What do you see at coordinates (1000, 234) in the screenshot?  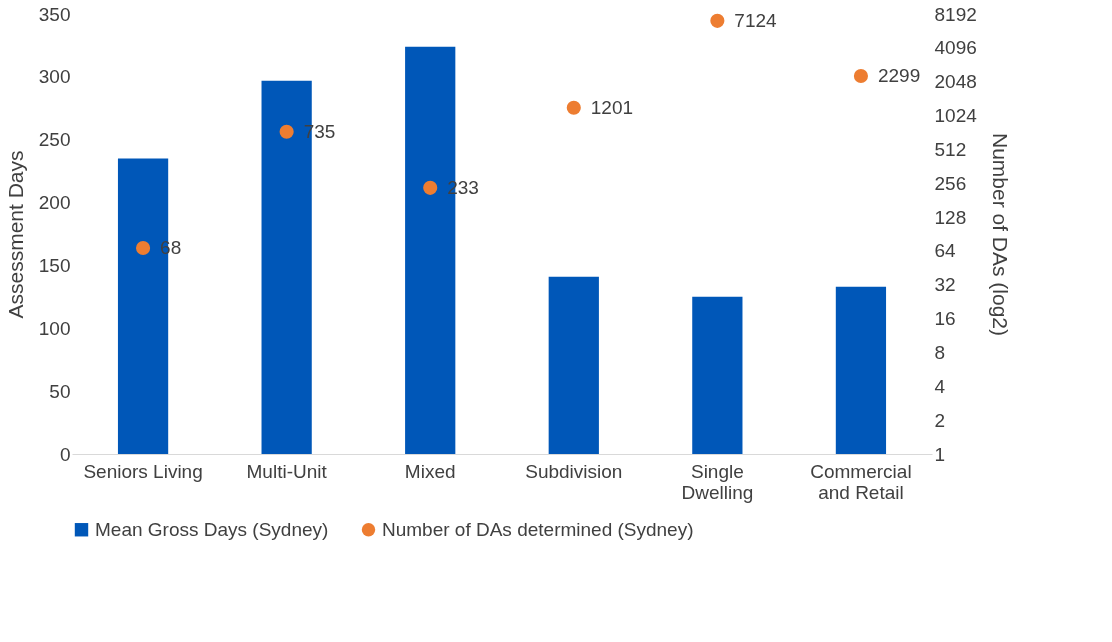 I see `y2-axis-title: Number of DAs (log2)` at bounding box center [1000, 234].